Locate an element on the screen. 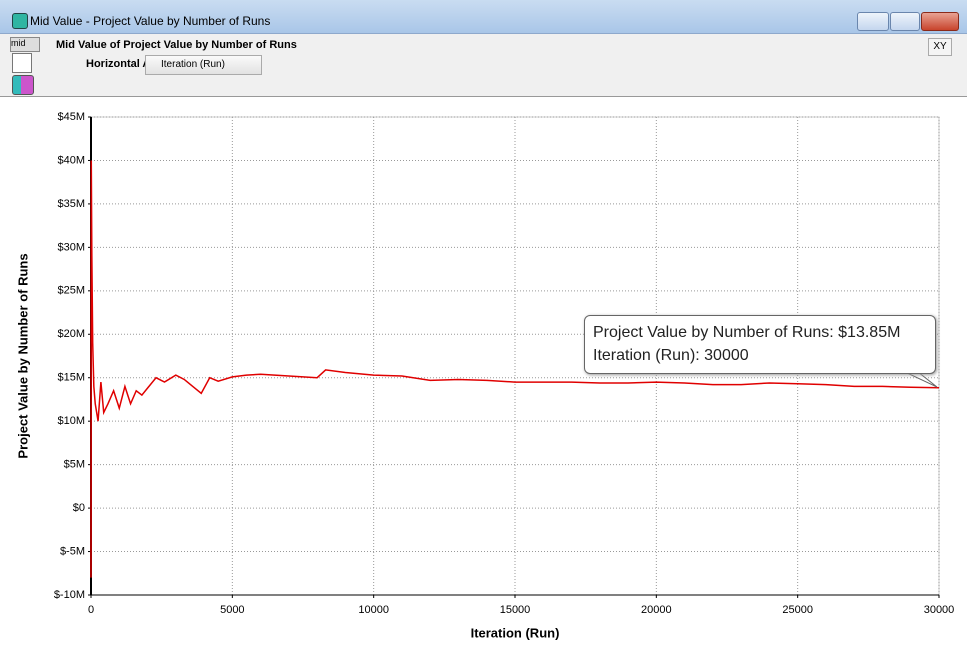  y-tick-label: $30M is located at coordinates (71, 247).